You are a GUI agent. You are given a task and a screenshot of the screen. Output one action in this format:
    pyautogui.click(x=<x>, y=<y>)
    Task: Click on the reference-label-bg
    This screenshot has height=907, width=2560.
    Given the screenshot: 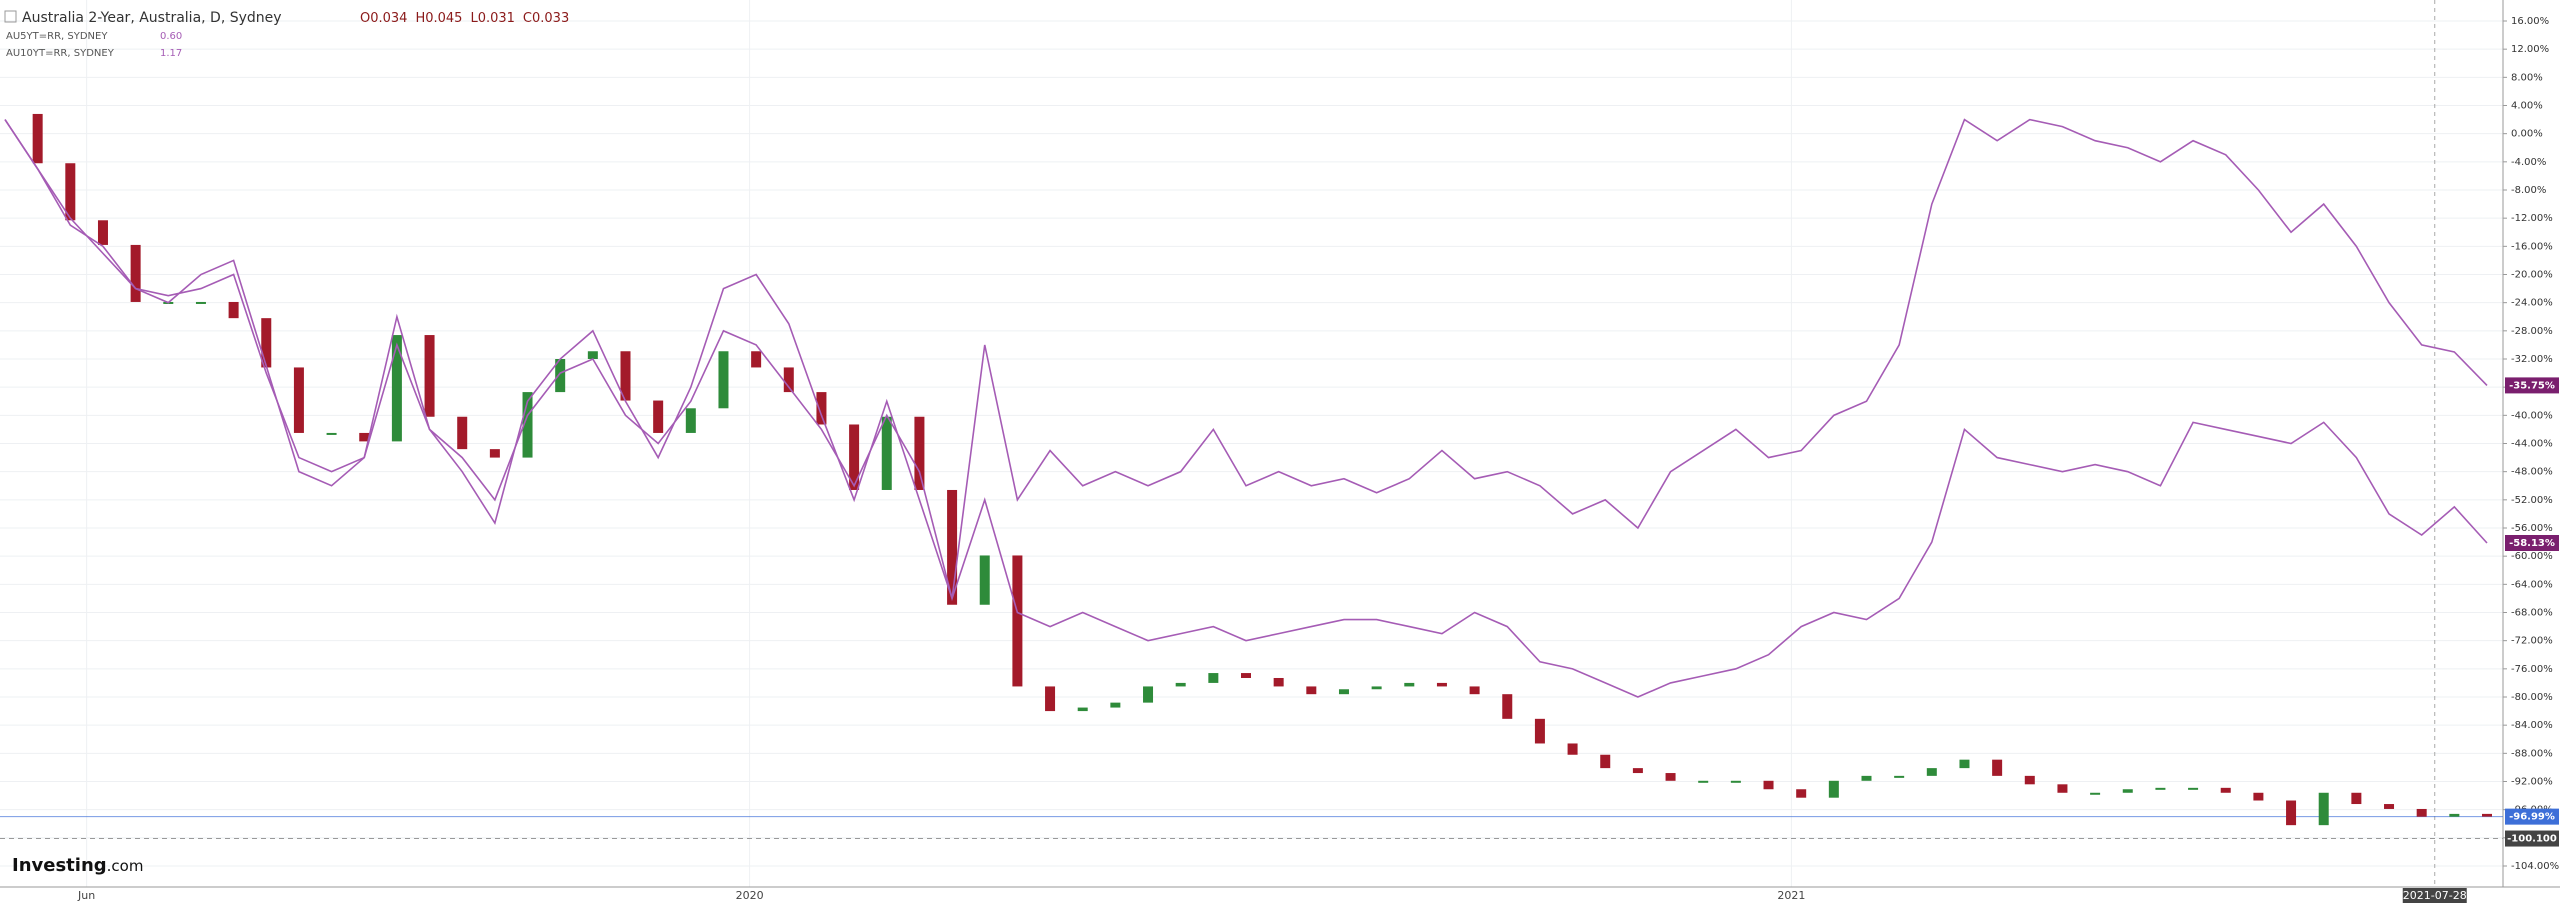 What is the action you would take?
    pyautogui.click(x=2532, y=838)
    